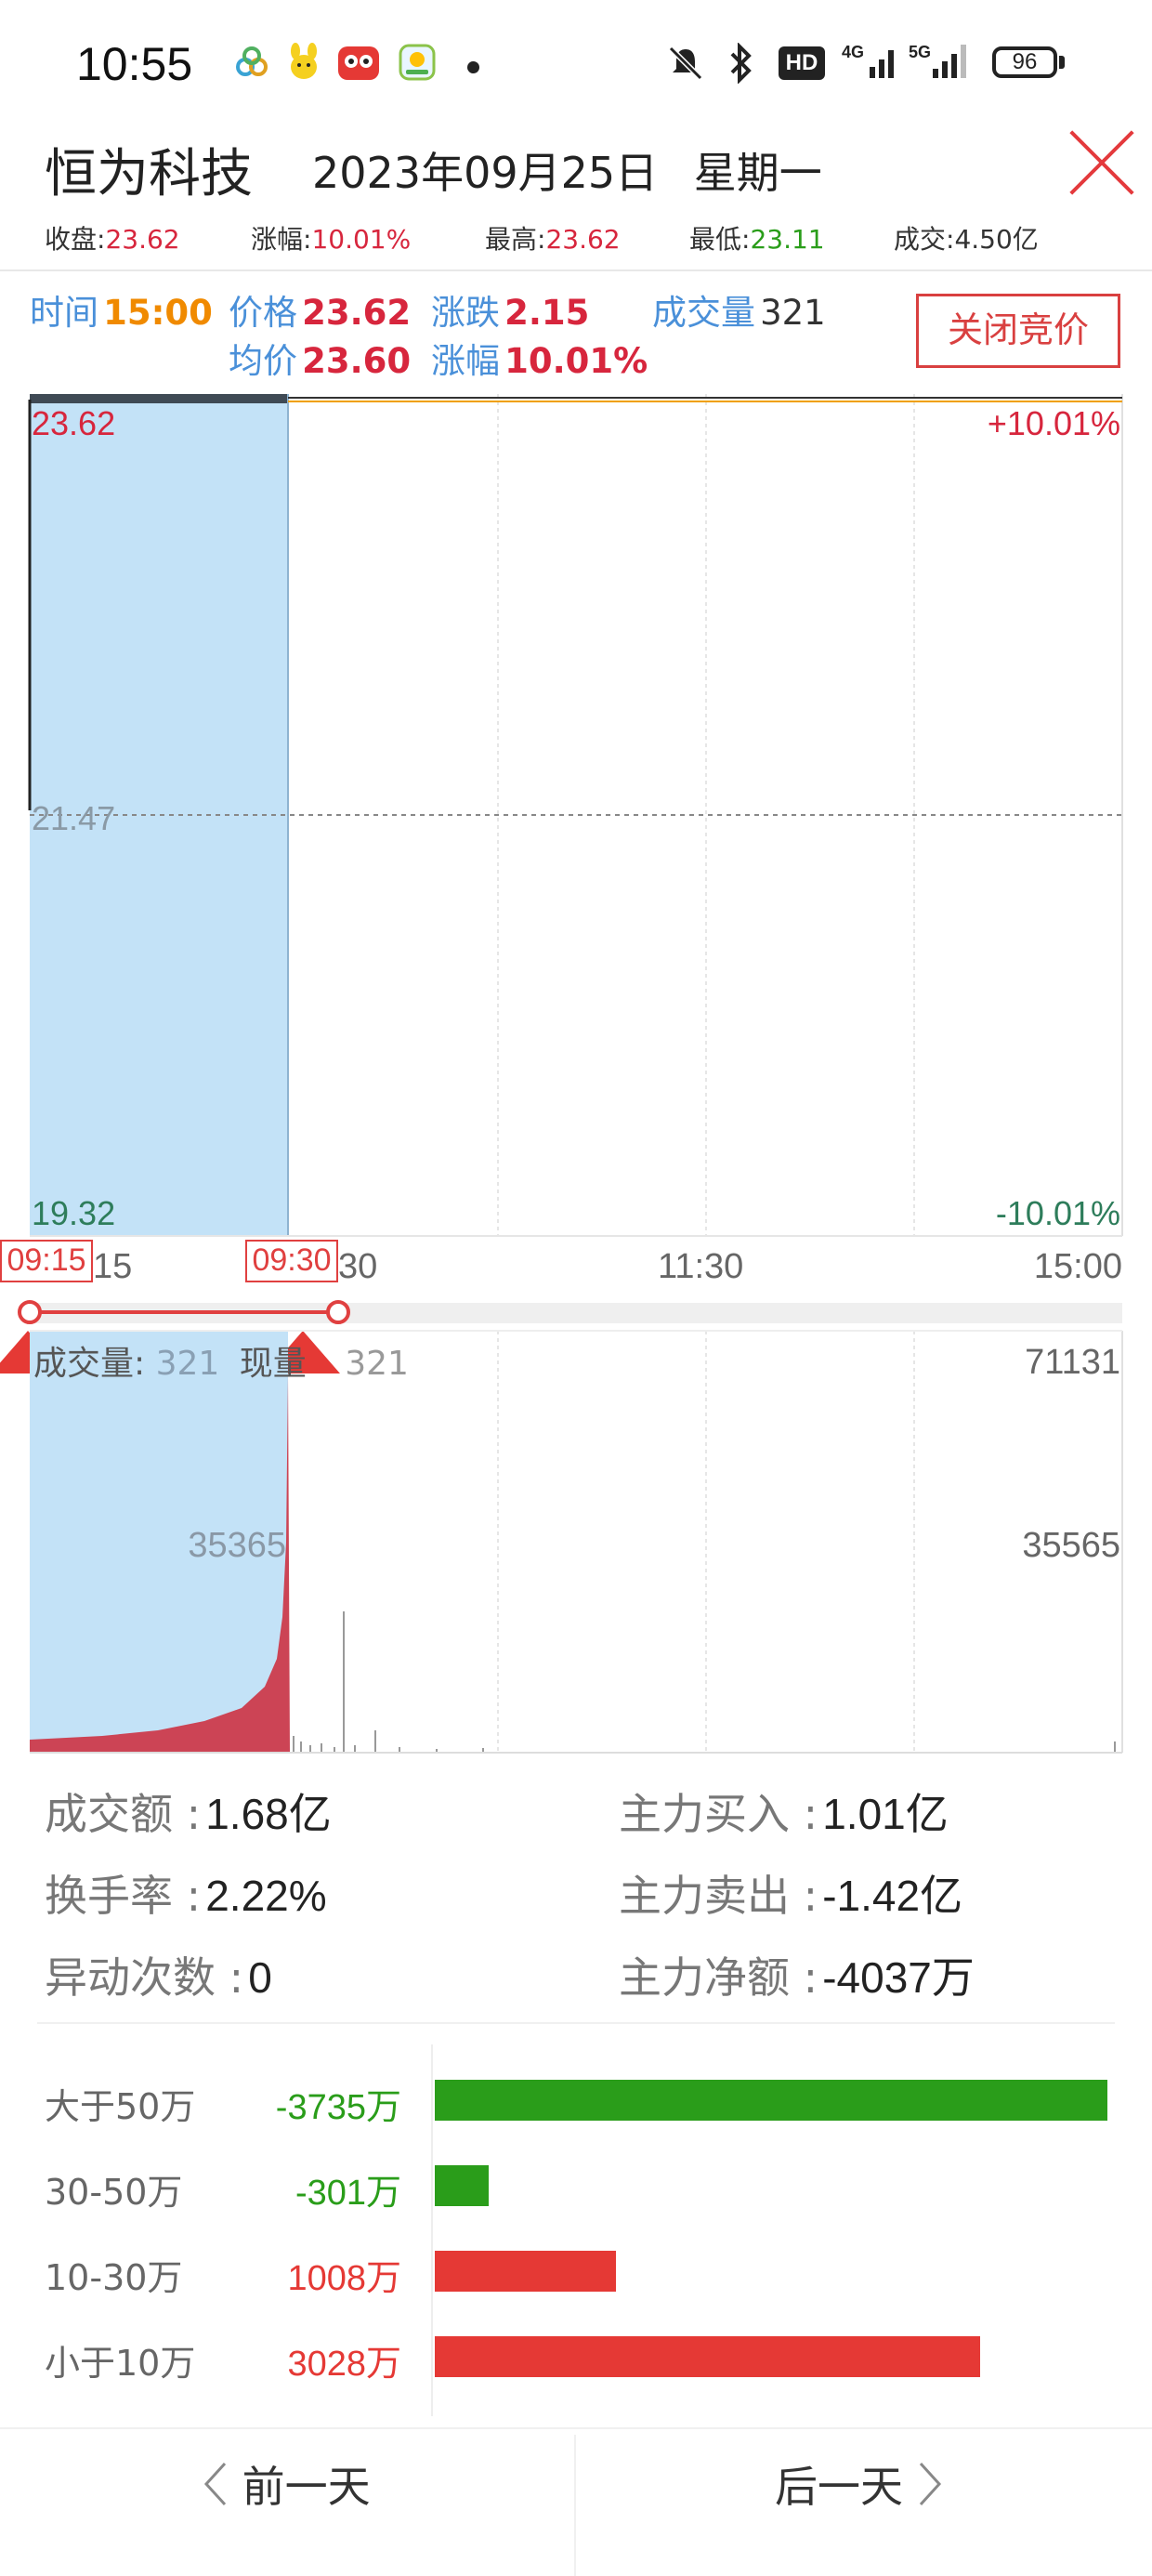 The height and width of the screenshot is (2576, 1152). I want to click on hd-icon: HD, so click(802, 63).